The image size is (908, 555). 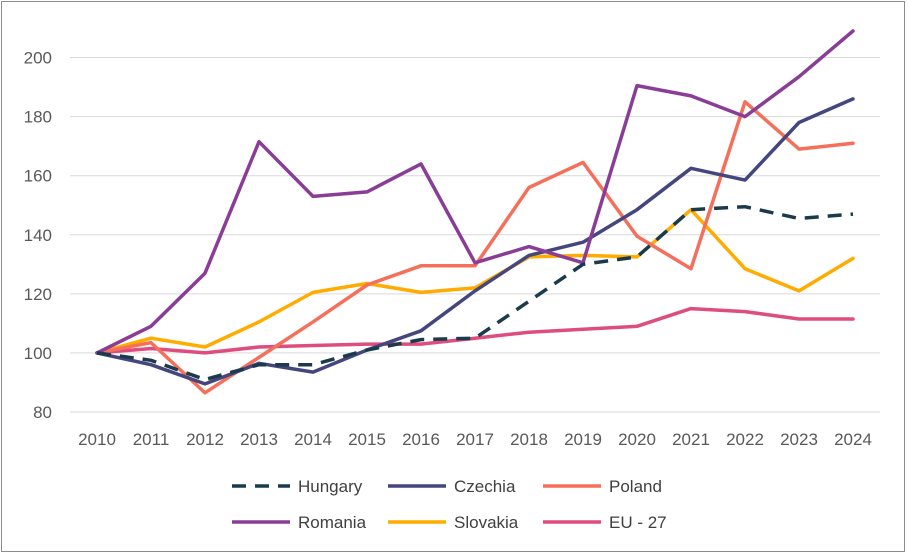 What do you see at coordinates (635, 486) in the screenshot?
I see `legend-label-poland: Poland` at bounding box center [635, 486].